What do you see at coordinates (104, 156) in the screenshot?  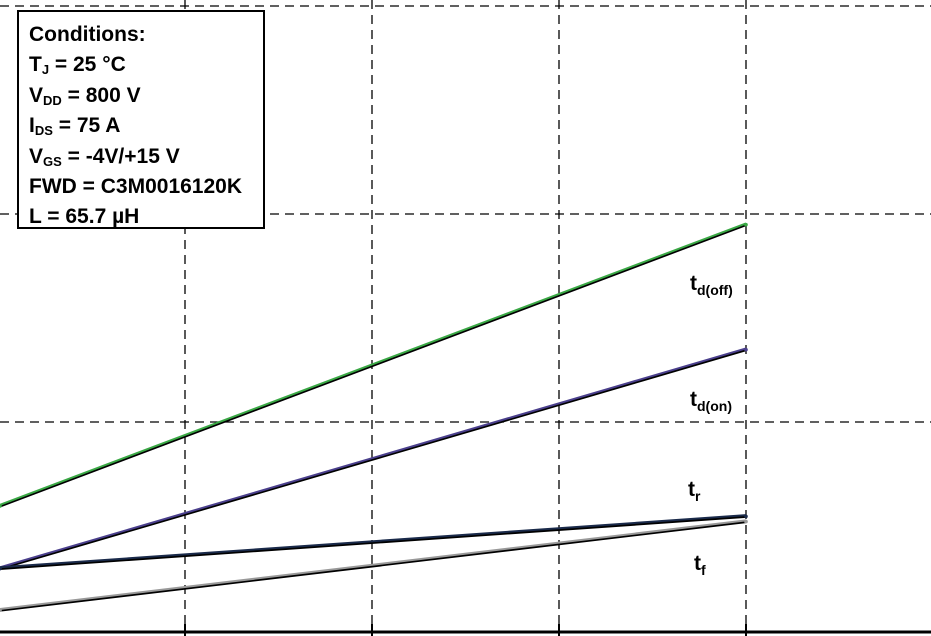 I see `condition-line: VGS = -4V/+15 V` at bounding box center [104, 156].